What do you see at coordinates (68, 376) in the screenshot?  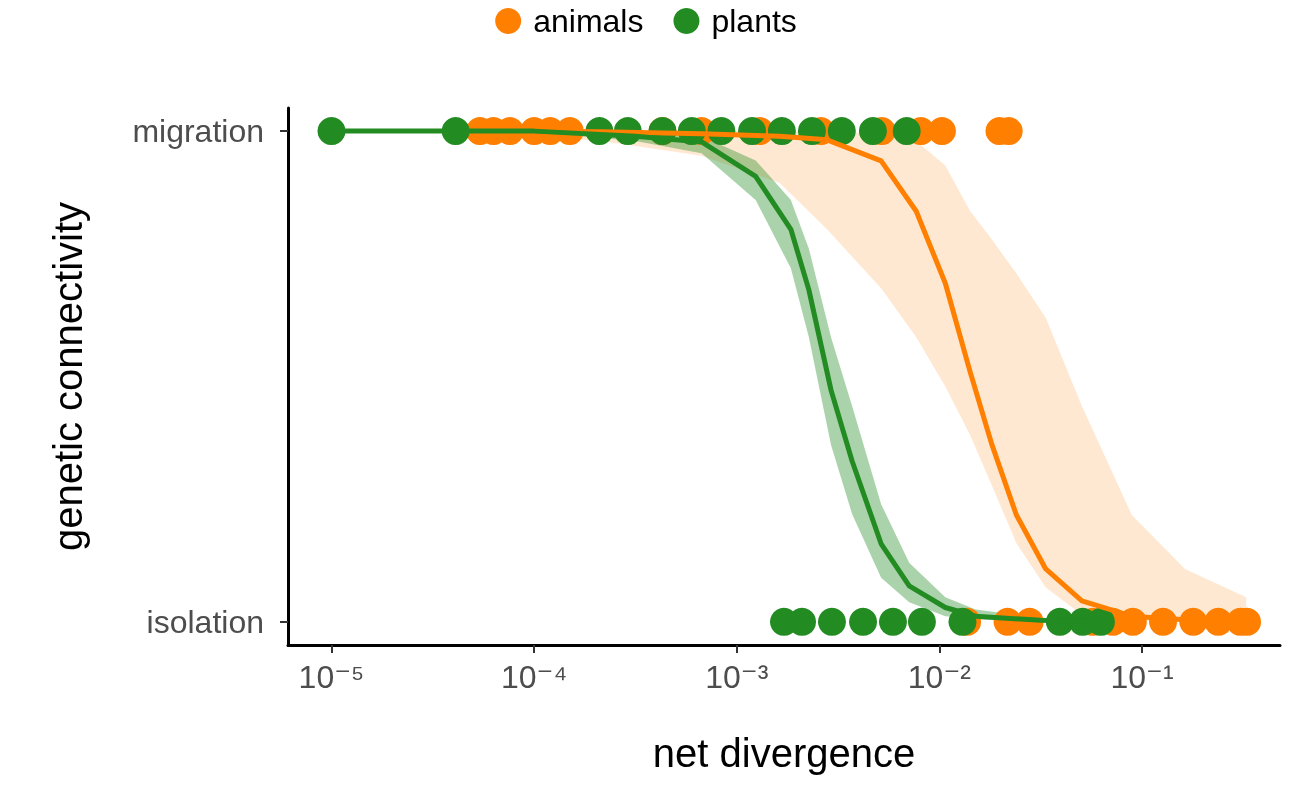 I see `y-axis-title: genetic connectivity` at bounding box center [68, 376].